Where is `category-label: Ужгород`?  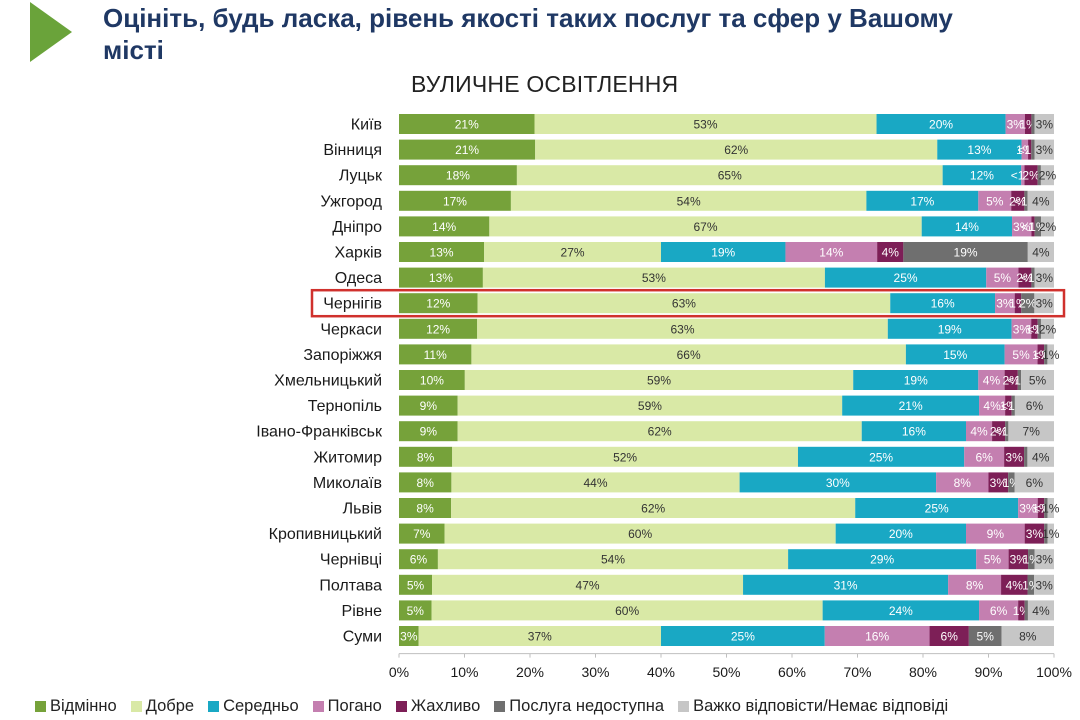 category-label: Ужгород is located at coordinates (352, 201).